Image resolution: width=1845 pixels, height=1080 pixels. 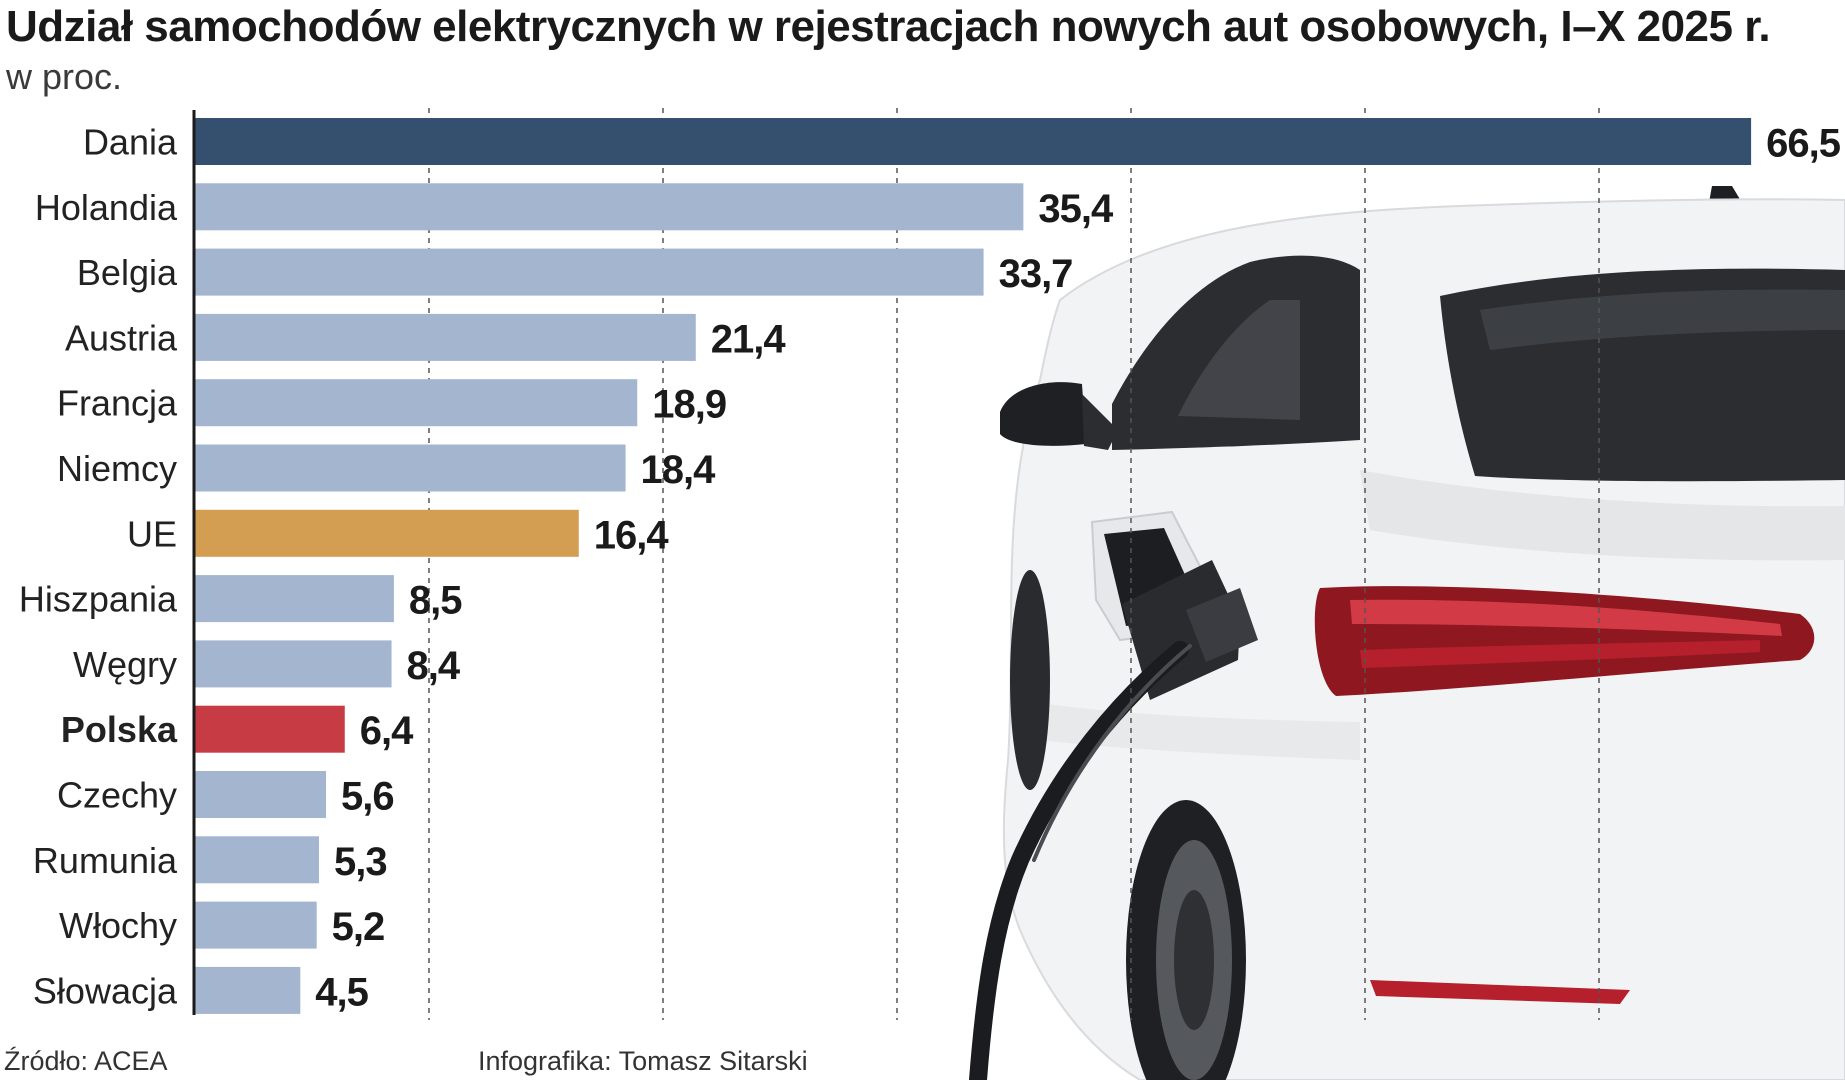 I want to click on chart-subtitle: w proc., so click(x=64, y=76).